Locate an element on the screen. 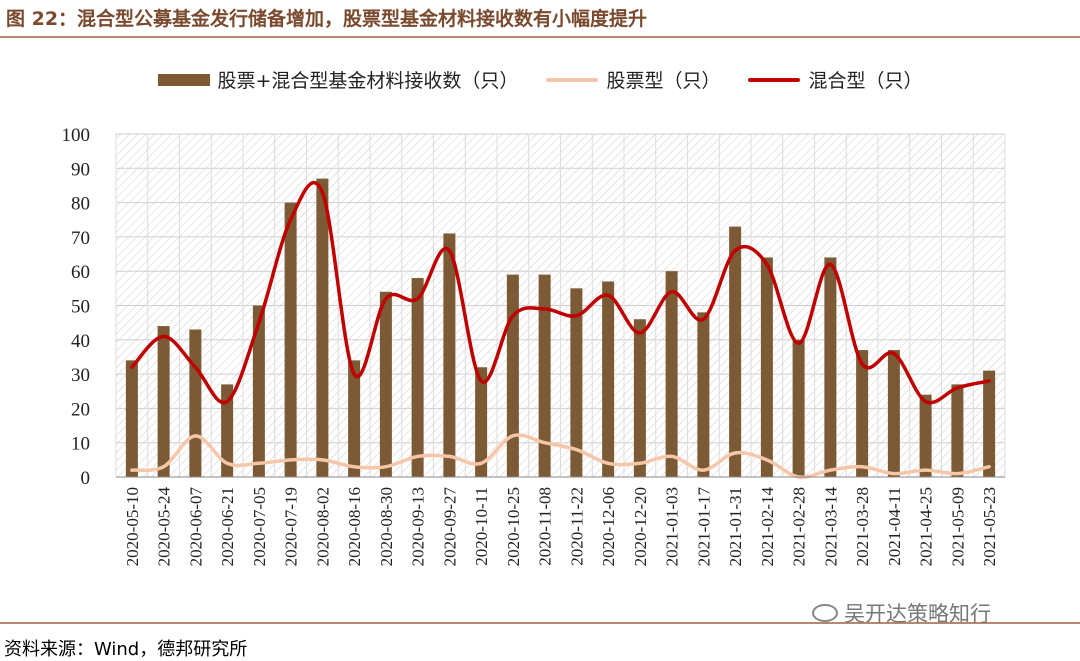 The width and height of the screenshot is (1080, 661). x-tick-label: 2020-11-22 is located at coordinates (576, 526).